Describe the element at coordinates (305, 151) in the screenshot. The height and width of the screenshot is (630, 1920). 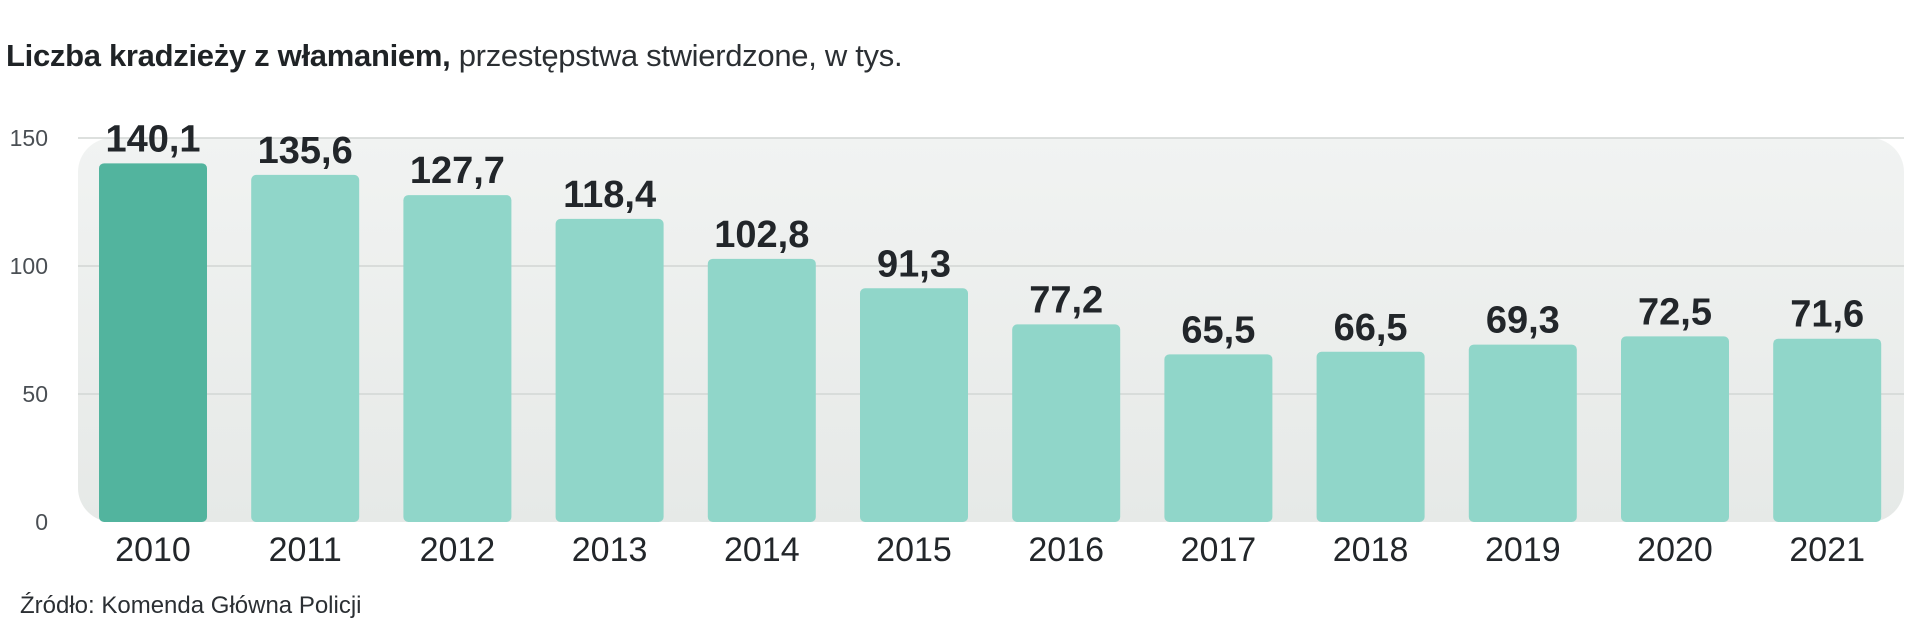
I see `data-label: 135,6` at that location.